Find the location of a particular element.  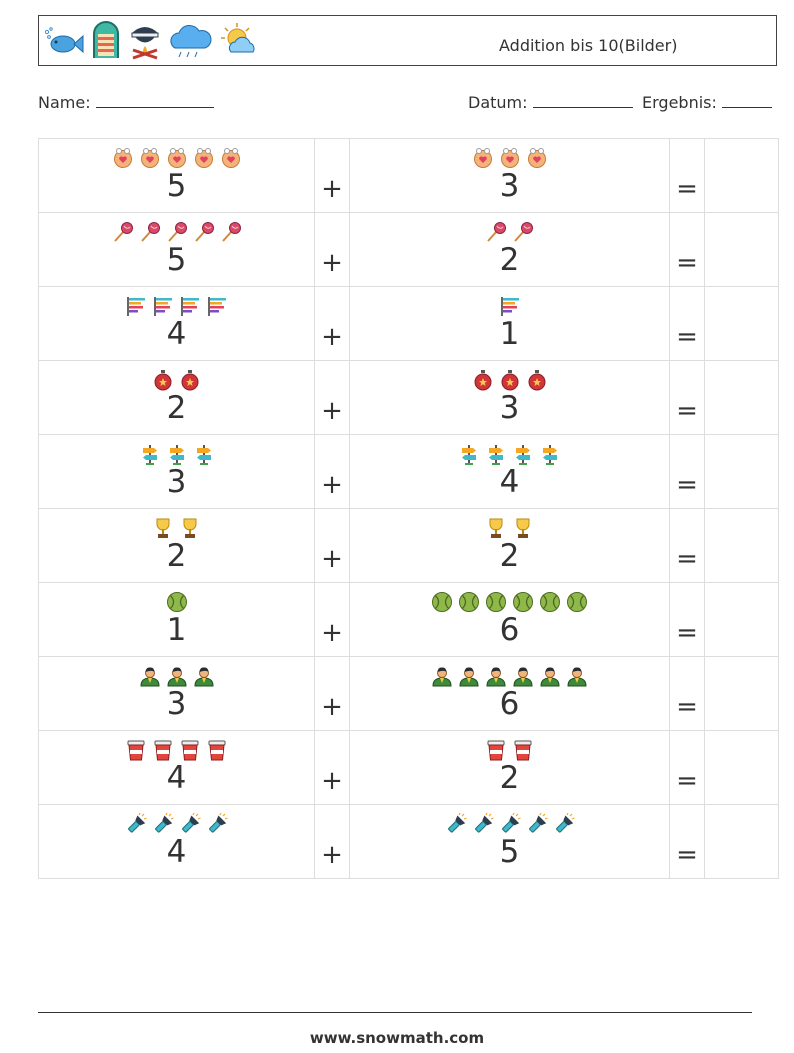

problem-row: 3 +4 = is located at coordinates (408, 471).